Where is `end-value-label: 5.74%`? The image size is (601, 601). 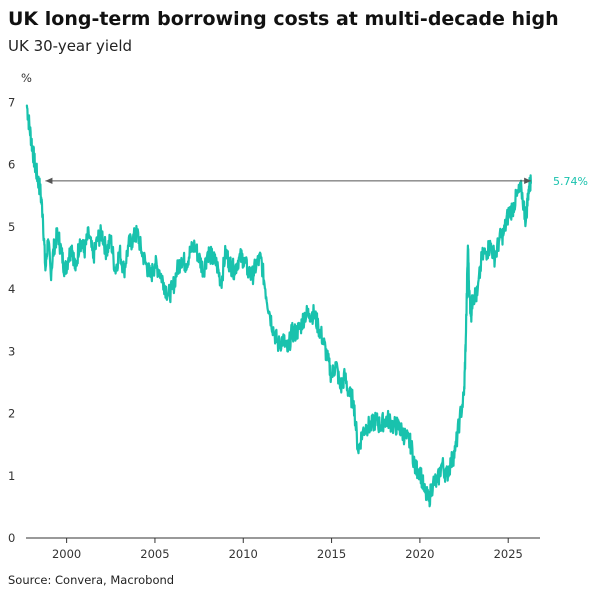 end-value-label: 5.74% is located at coordinates (570, 181).